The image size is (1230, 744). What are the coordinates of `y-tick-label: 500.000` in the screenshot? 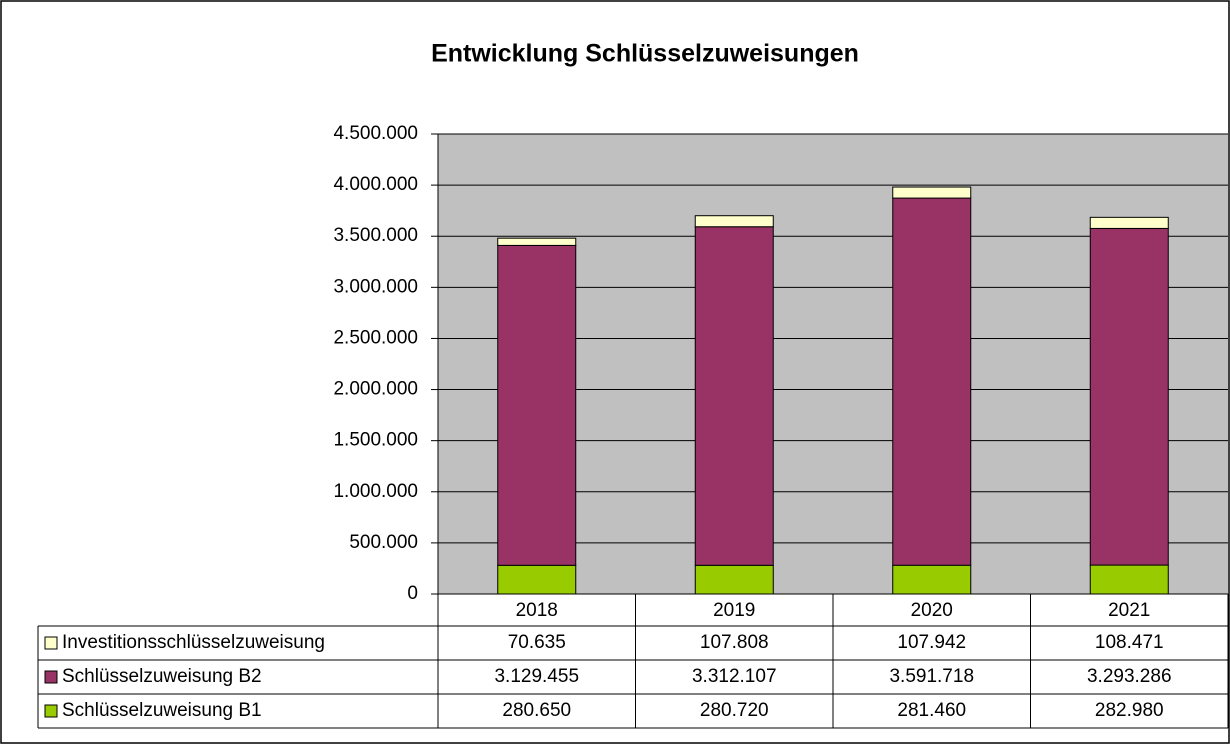 It's located at (383, 542).